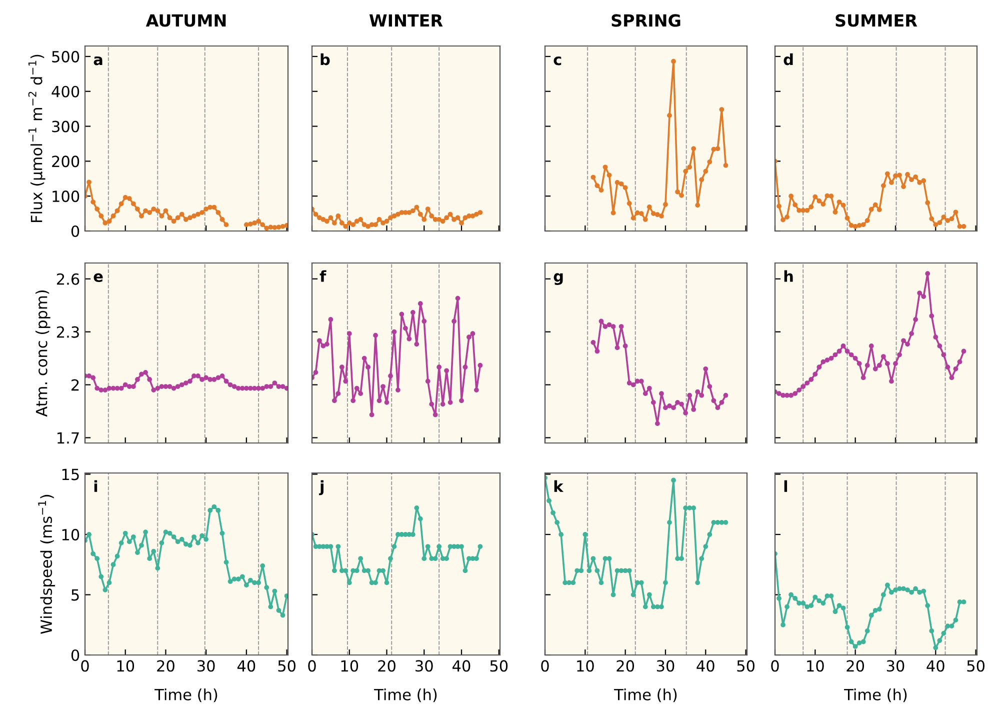 The width and height of the screenshot is (989, 713). Describe the element at coordinates (66, 162) in the screenshot. I see `y-tick-label: 200` at that location.